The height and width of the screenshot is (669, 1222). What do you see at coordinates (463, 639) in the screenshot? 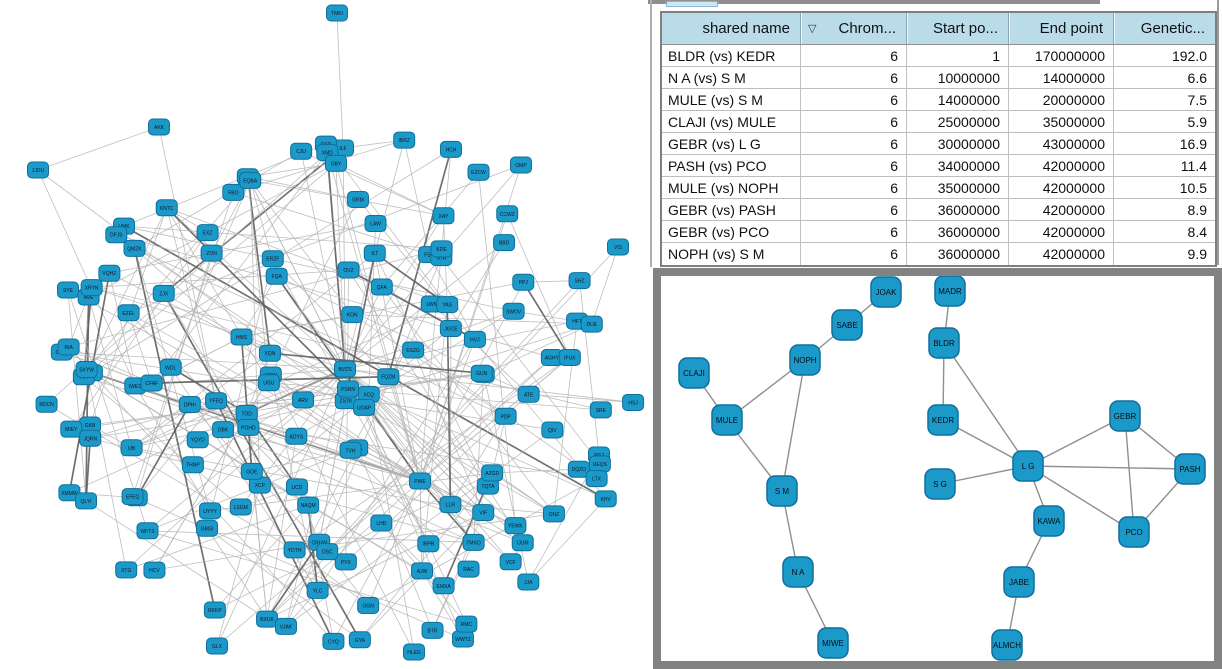
I see `network-node: WWTZ` at bounding box center [463, 639].